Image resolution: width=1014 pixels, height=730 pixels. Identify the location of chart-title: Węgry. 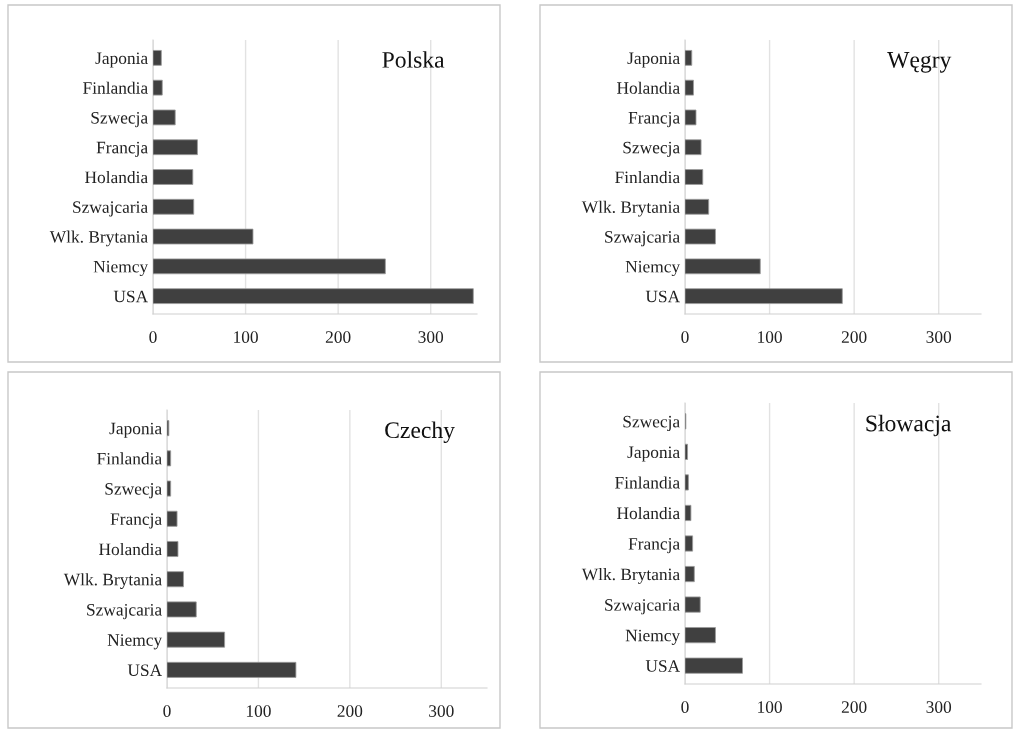
(919, 62).